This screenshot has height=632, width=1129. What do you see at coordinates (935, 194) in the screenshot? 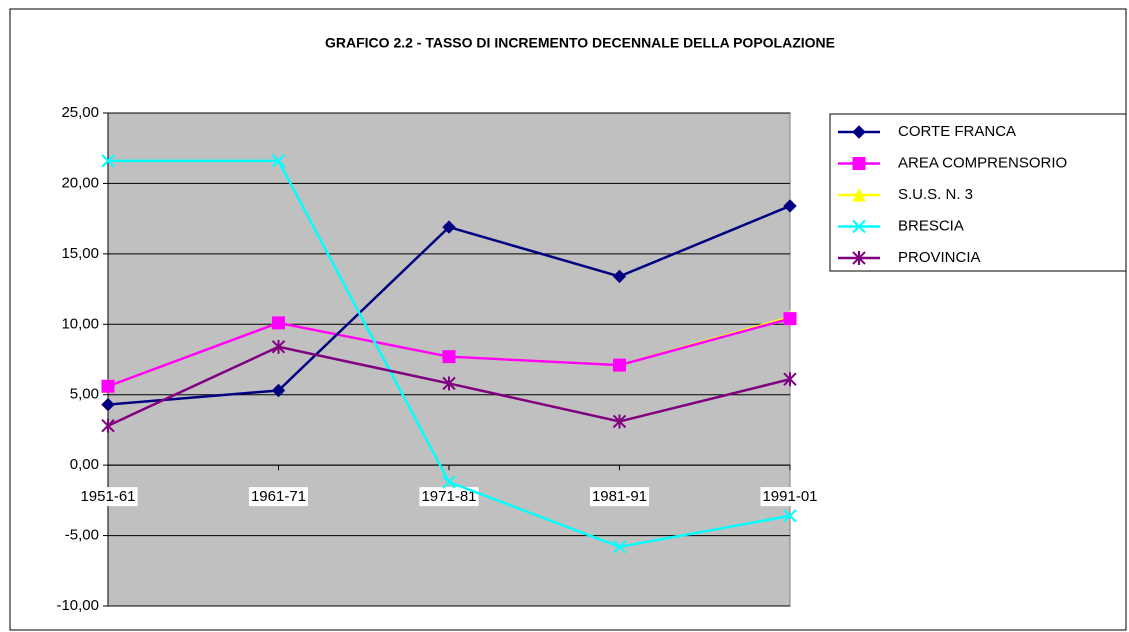
I see `legend-label: S.U.S. N. 3` at bounding box center [935, 194].